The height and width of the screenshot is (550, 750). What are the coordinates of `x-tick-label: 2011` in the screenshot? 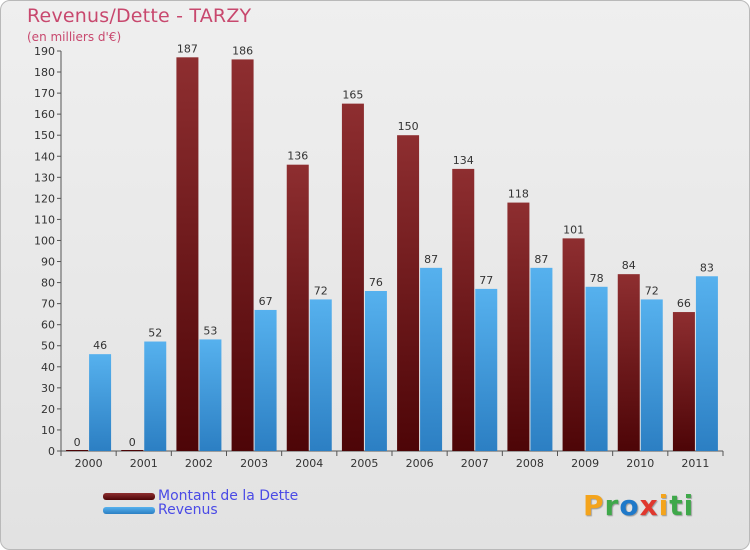 It's located at (695, 463).